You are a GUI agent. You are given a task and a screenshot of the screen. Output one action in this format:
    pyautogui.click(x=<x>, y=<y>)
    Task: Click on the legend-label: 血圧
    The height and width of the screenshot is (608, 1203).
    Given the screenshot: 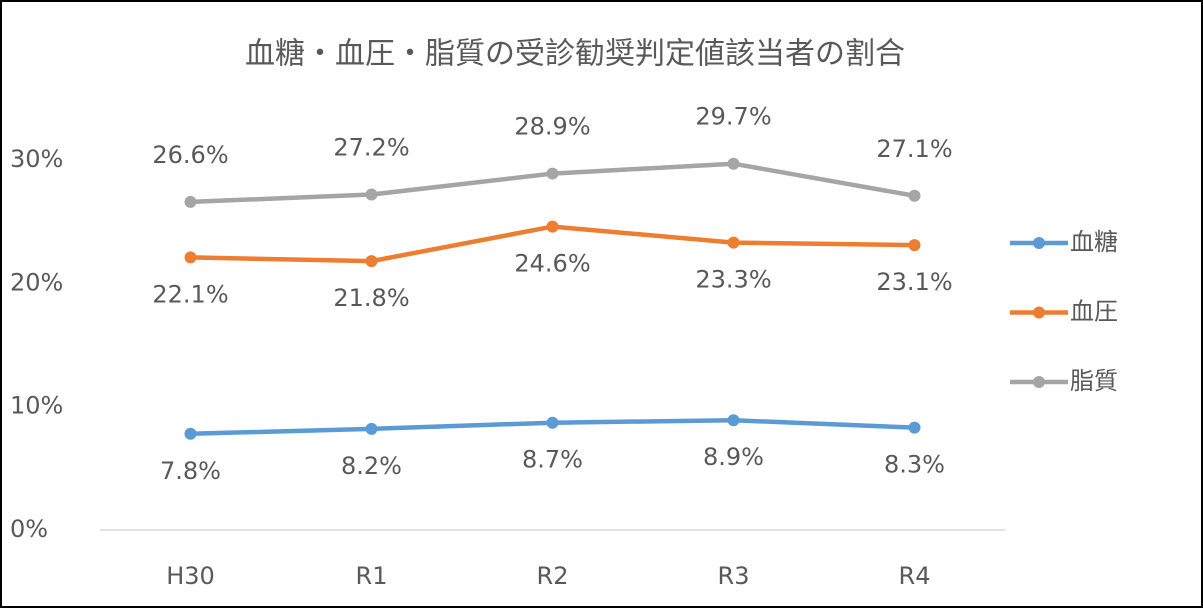 What is the action you would take?
    pyautogui.click(x=1094, y=312)
    